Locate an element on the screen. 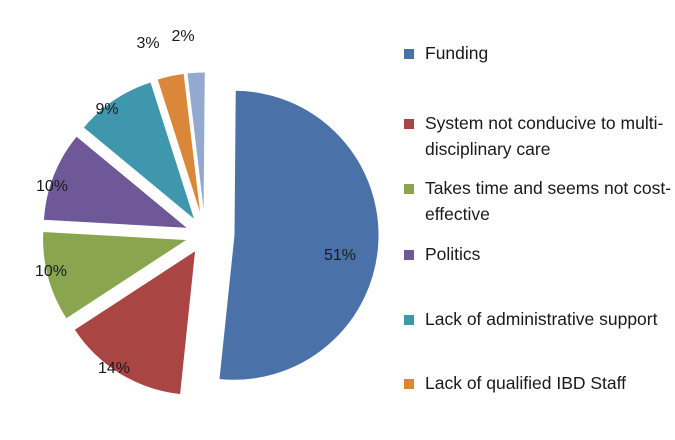 The image size is (675, 440). legend-item-politics: Politics is located at coordinates (538, 254).